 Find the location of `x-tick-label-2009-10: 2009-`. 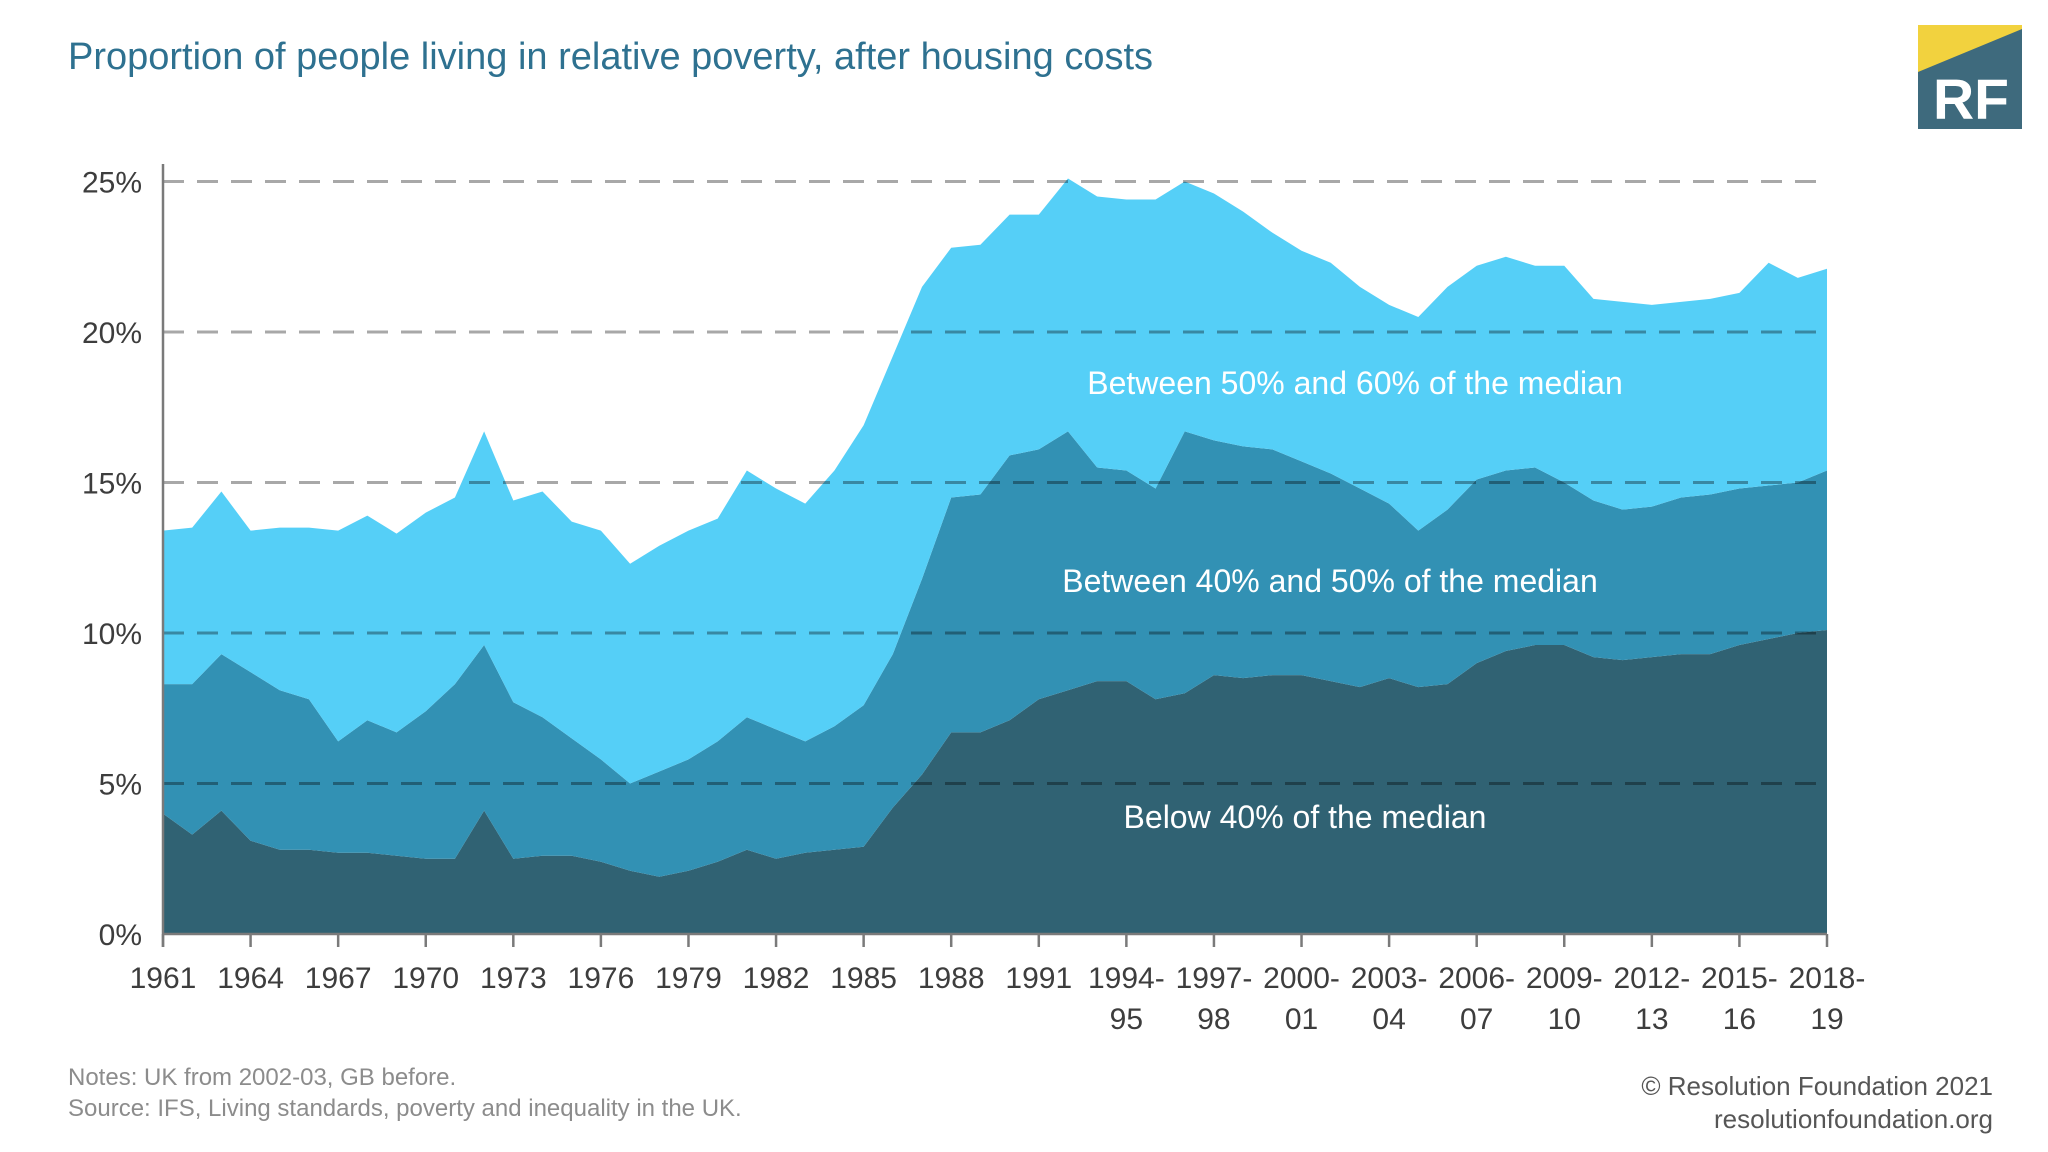

x-tick-label-2009-10: 2009- is located at coordinates (1564, 978).